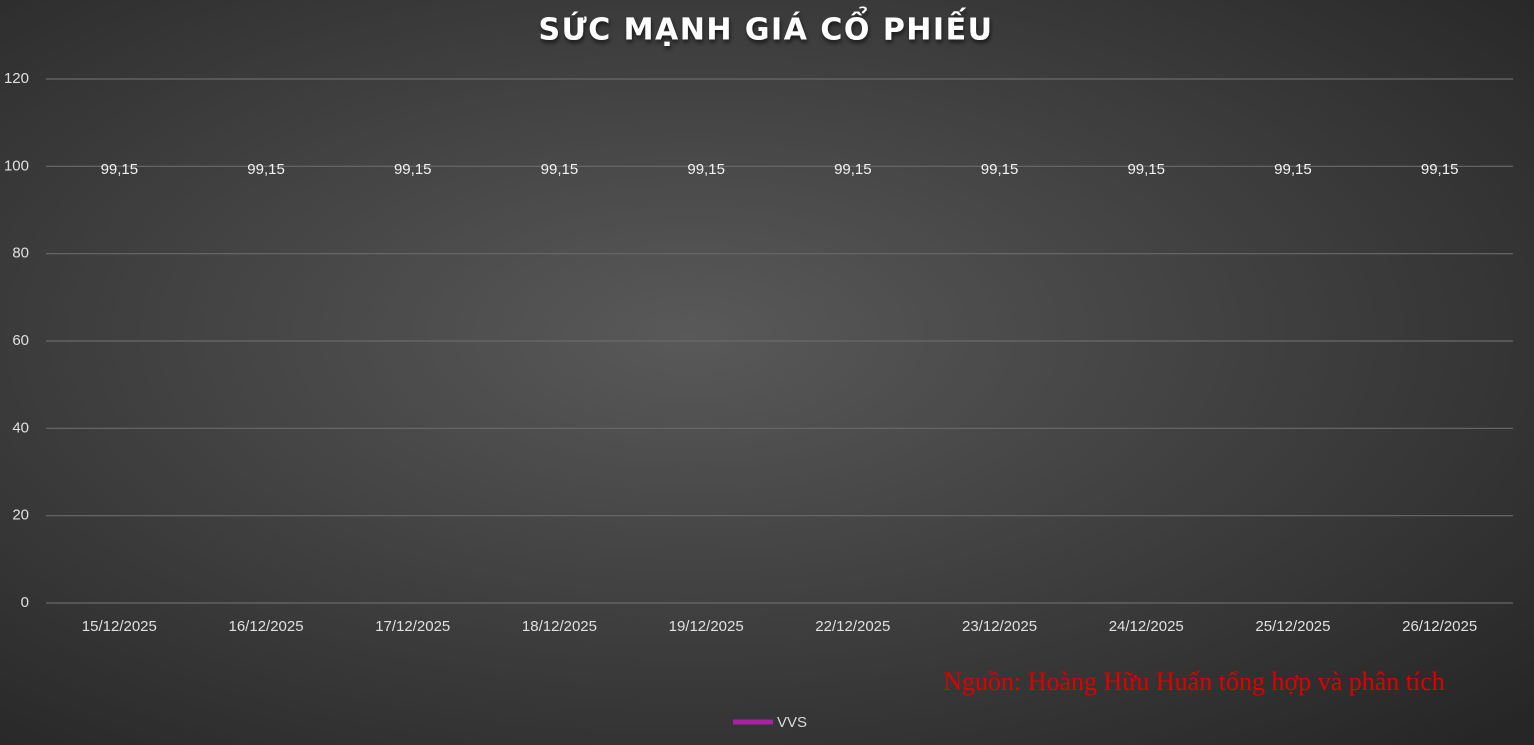  What do you see at coordinates (766, 27) in the screenshot?
I see `chart-title: SỨC MẠNH GIÁ CỔ PHIẾU` at bounding box center [766, 27].